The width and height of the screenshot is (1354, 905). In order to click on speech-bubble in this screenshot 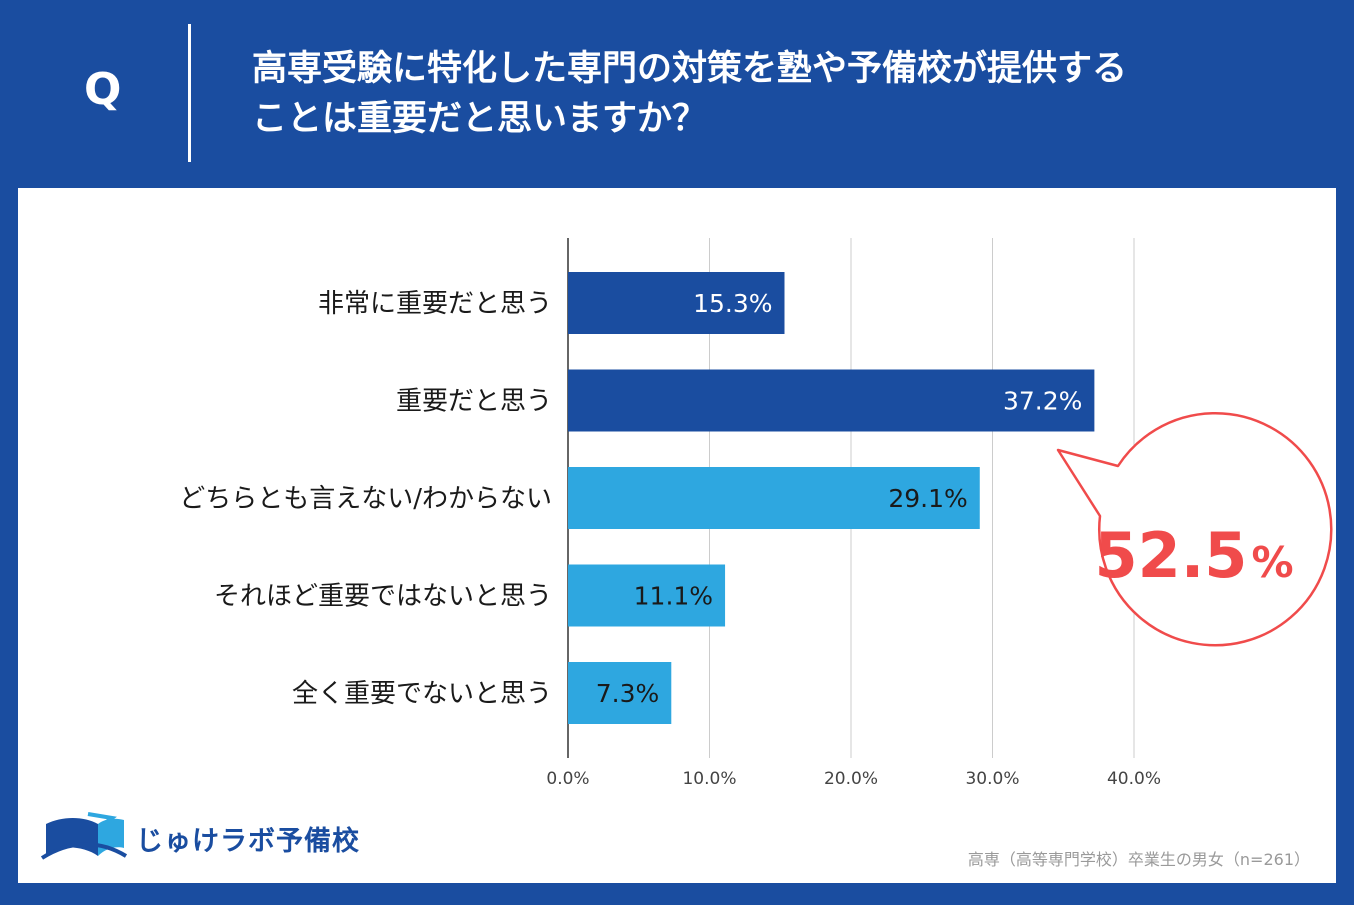, I will do `click(1194, 529)`.